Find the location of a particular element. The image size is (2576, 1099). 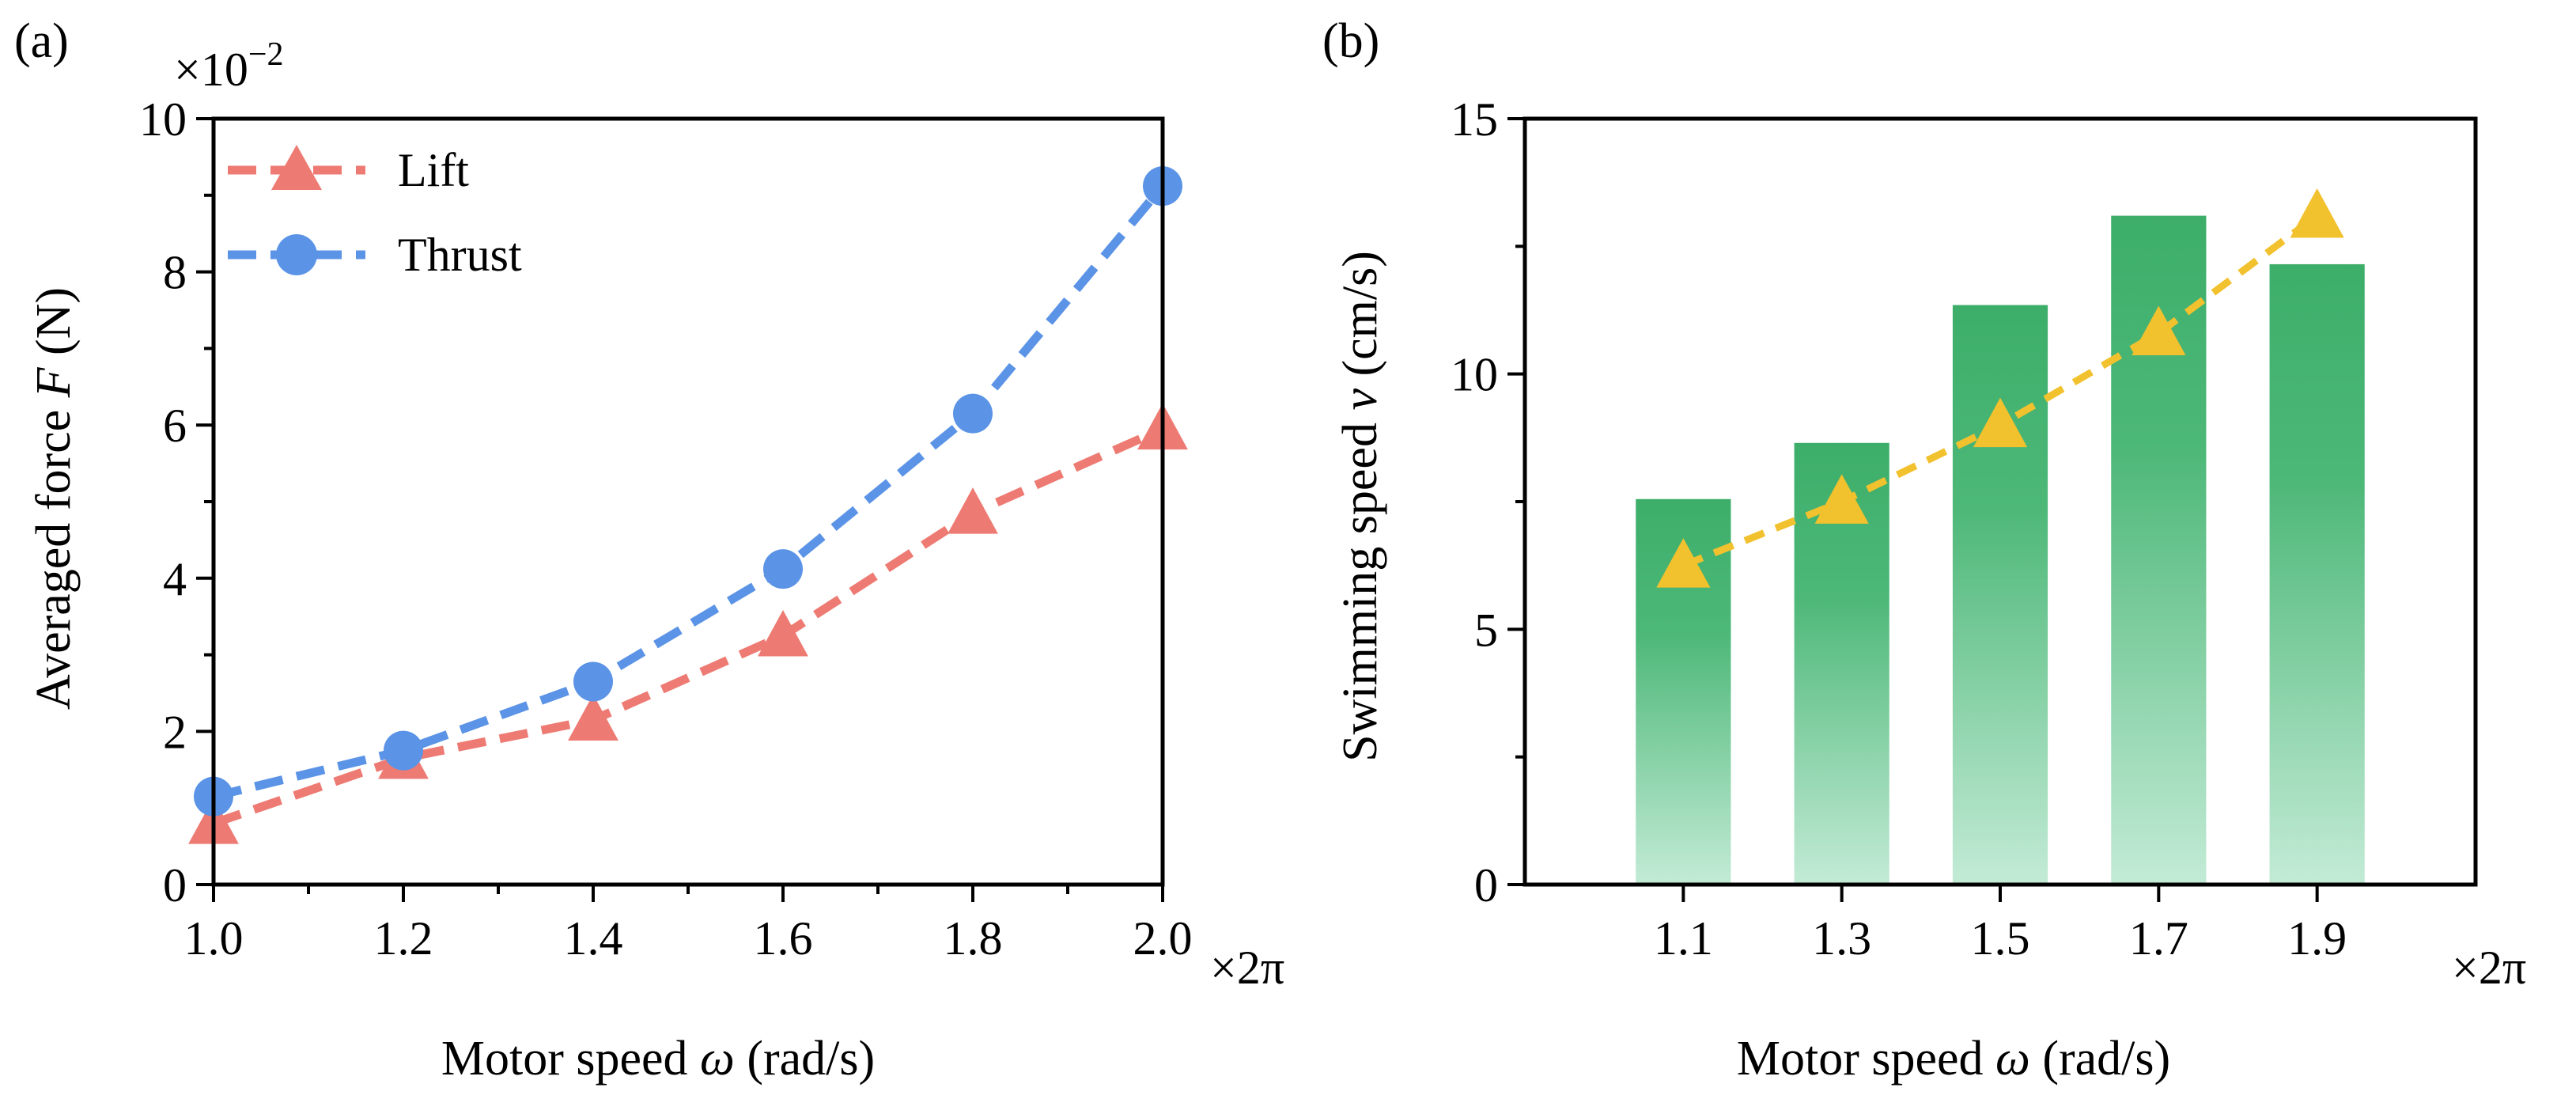

x-tick-label: 1.1 is located at coordinates (1684, 938).